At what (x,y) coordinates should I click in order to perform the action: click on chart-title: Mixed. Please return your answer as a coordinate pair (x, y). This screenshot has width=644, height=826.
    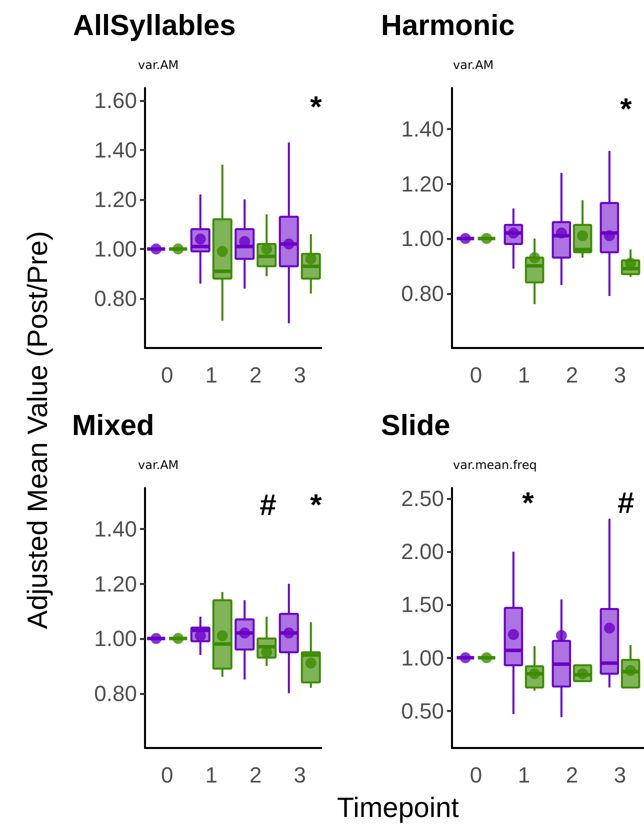
    Looking at the image, I should click on (113, 426).